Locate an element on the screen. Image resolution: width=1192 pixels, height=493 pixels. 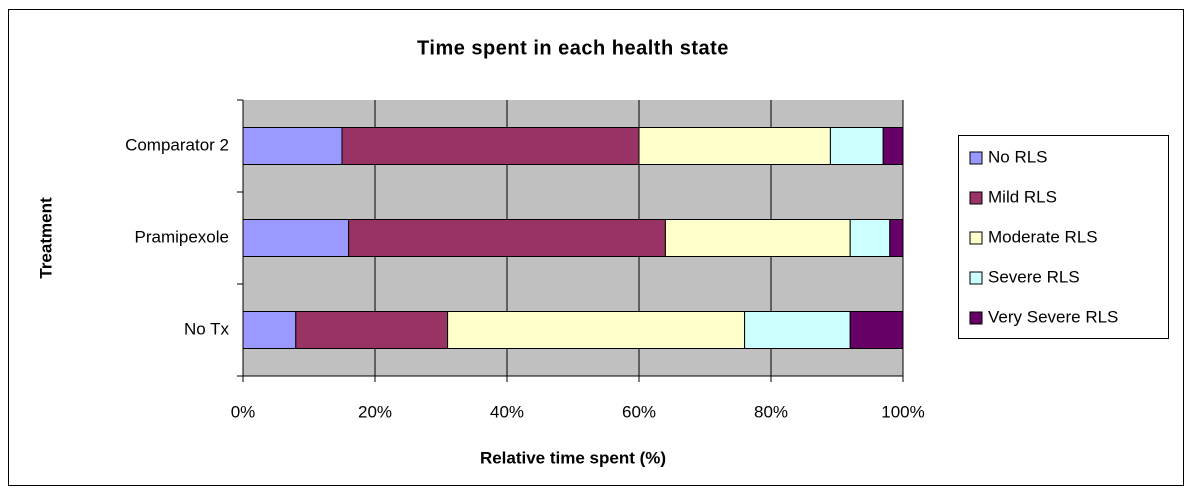
y-tick-label: No Tx is located at coordinates (207, 328).